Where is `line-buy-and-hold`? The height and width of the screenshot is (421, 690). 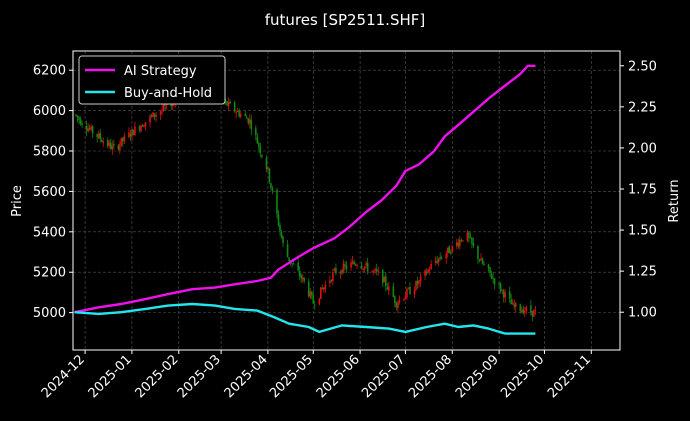 line-buy-and-hold is located at coordinates (305, 318).